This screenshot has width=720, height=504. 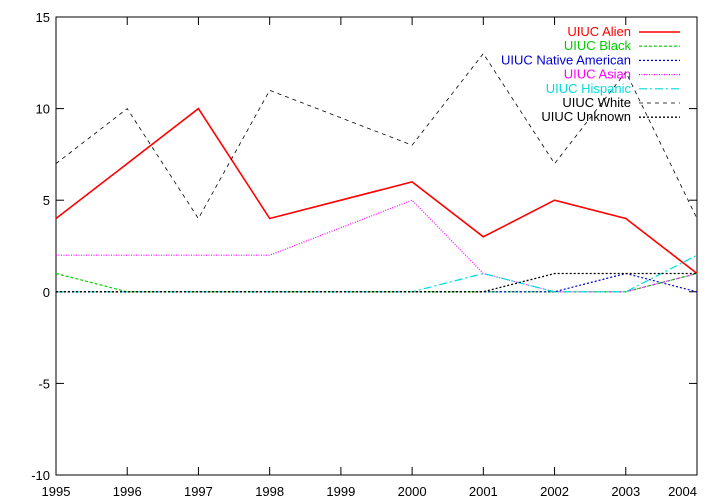 What do you see at coordinates (43, 109) in the screenshot?
I see `y-tick-label: 10` at bounding box center [43, 109].